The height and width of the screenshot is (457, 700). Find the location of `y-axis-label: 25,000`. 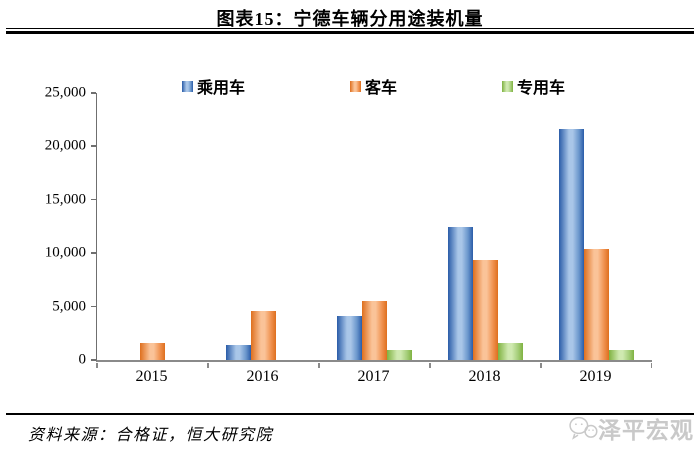

y-axis-label: 25,000 is located at coordinates (65, 92).